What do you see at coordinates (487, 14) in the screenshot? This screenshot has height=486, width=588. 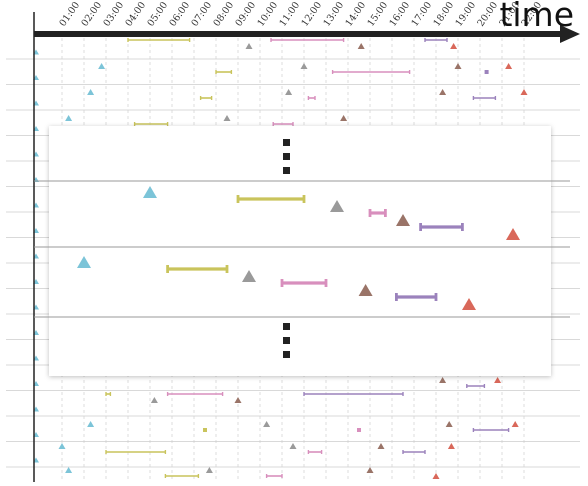 I see `tick-label: 20:00` at bounding box center [487, 14].